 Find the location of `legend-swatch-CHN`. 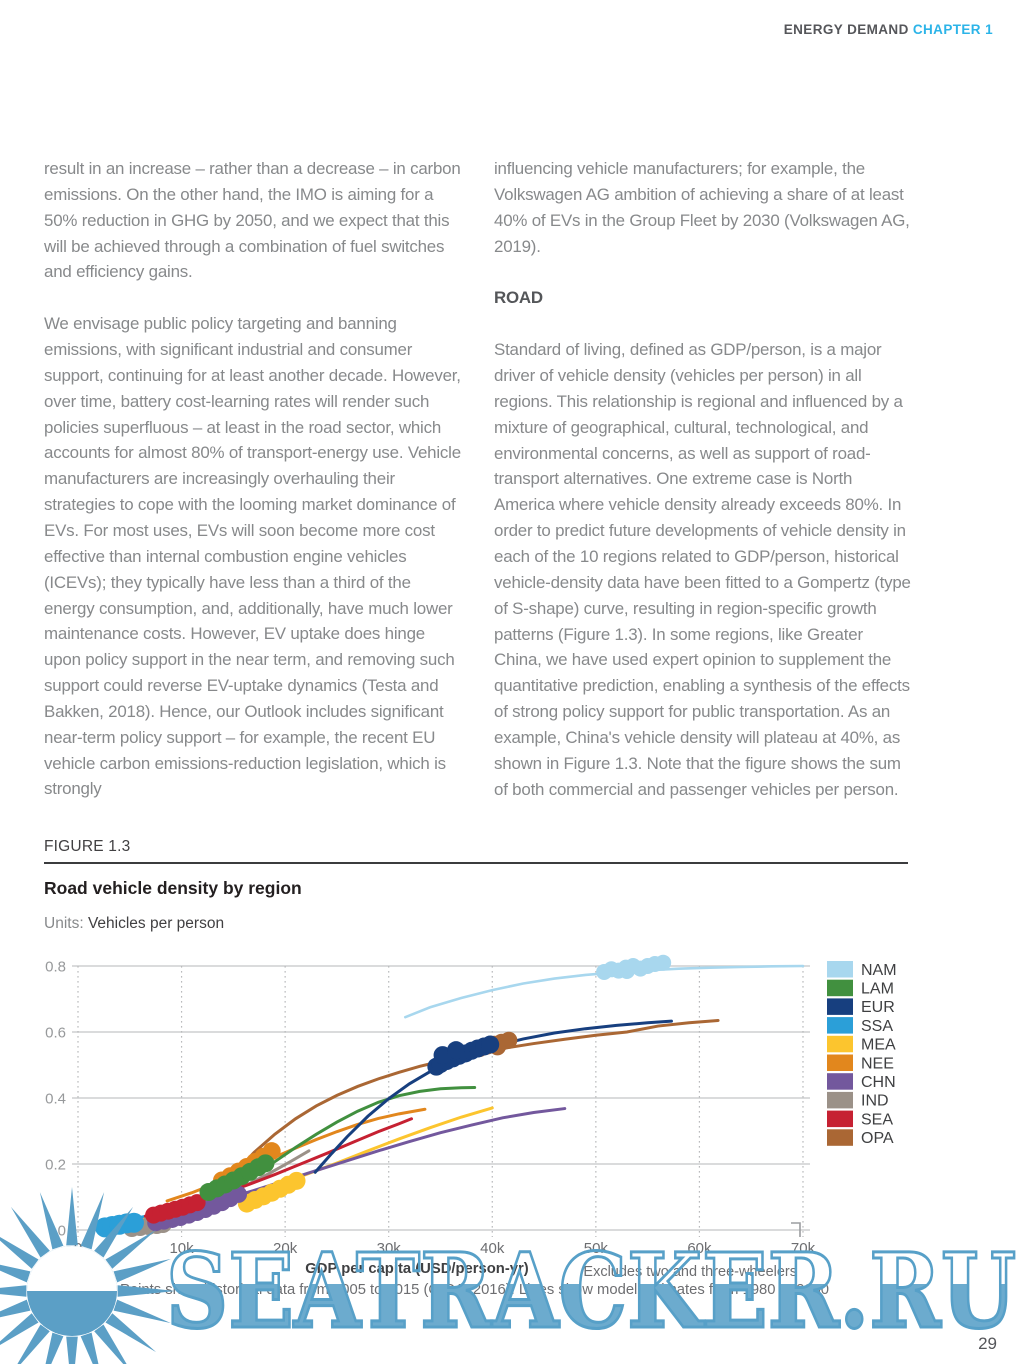

legend-swatch-CHN is located at coordinates (840, 1081).